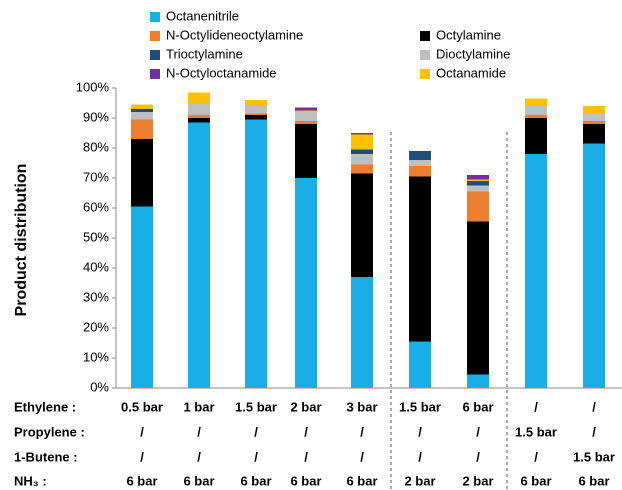 Image resolution: width=622 pixels, height=490 pixels. What do you see at coordinates (473, 53) in the screenshot?
I see `legend-label: Dioctylamine` at bounding box center [473, 53].